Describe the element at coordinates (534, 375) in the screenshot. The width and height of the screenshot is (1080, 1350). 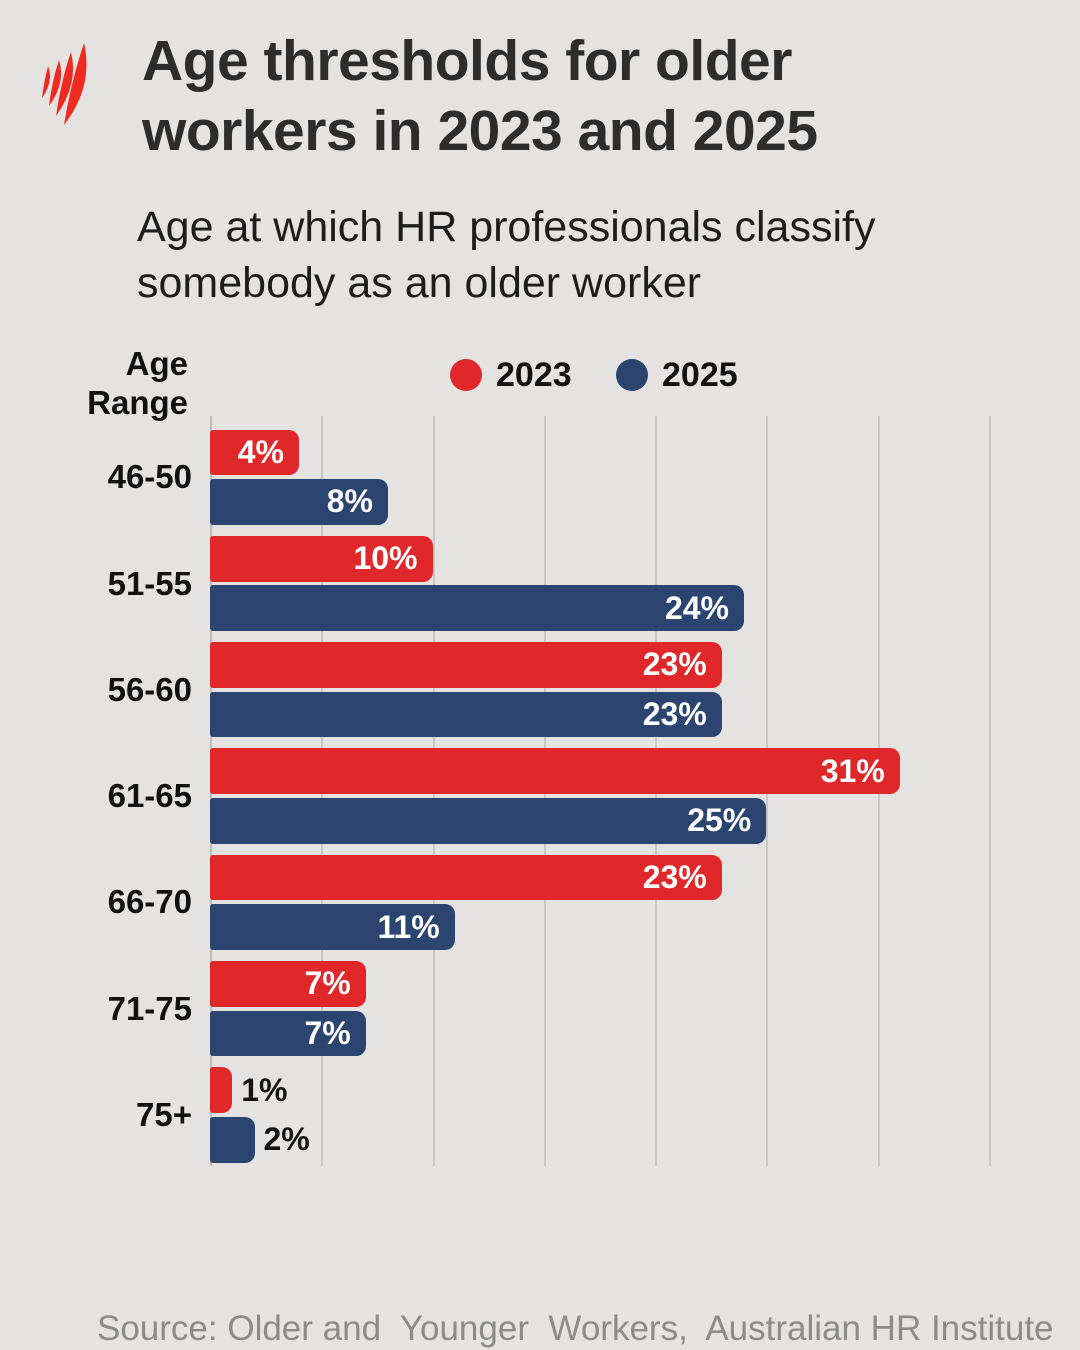
I see `legend-label-2023: 2023` at that location.